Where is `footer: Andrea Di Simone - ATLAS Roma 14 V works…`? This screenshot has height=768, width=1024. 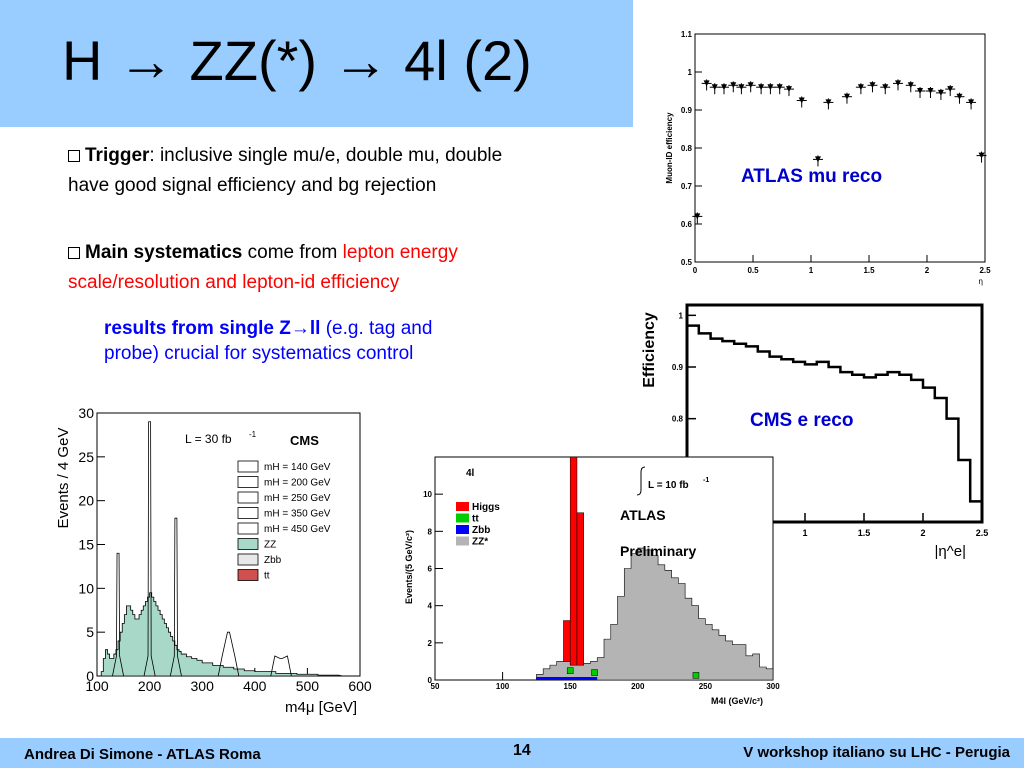
footer: Andrea Di Simone - ATLAS Roma 14 V works… is located at coordinates (512, 753).